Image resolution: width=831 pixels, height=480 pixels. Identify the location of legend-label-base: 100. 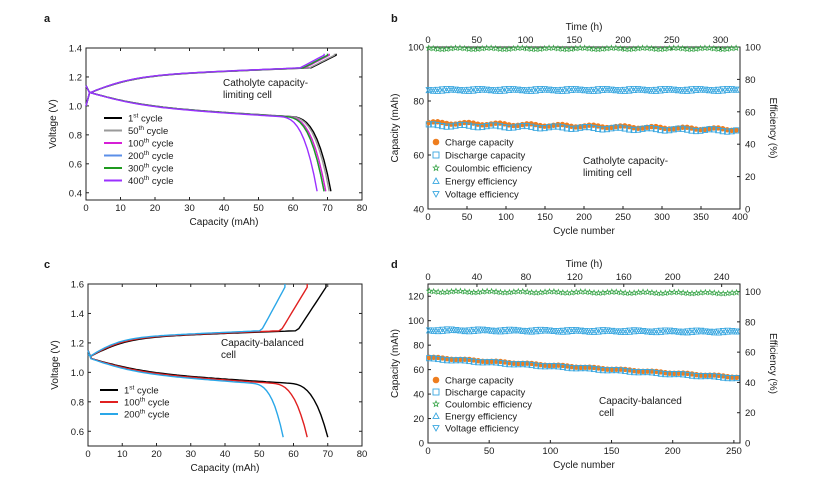
(136, 144).